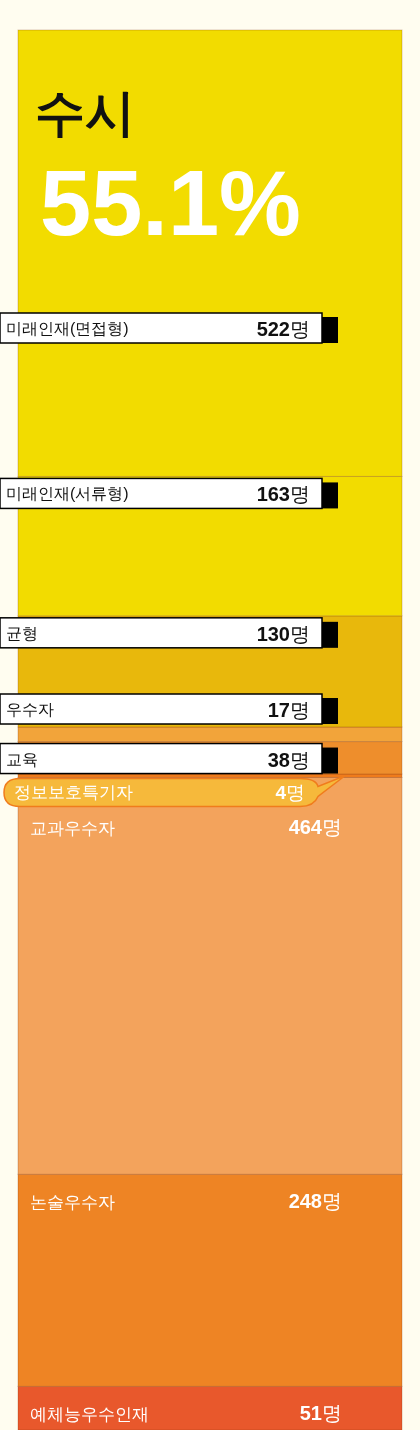 The image size is (420, 1430). What do you see at coordinates (283, 494) in the screenshot?
I see `data-label: 163명` at bounding box center [283, 494].